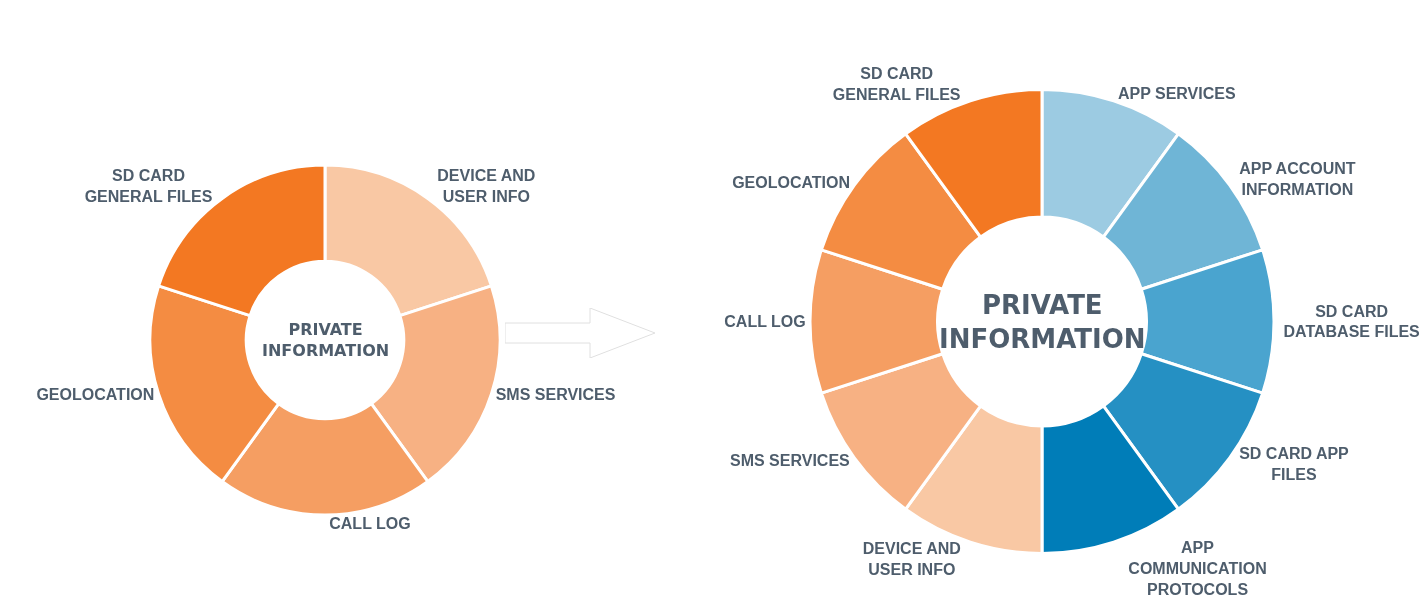 This screenshot has width=1424, height=603. Describe the element at coordinates (1197, 568) in the screenshot. I see `slice-label: APP COMMUNICATION PROTOCOLS` at that location.